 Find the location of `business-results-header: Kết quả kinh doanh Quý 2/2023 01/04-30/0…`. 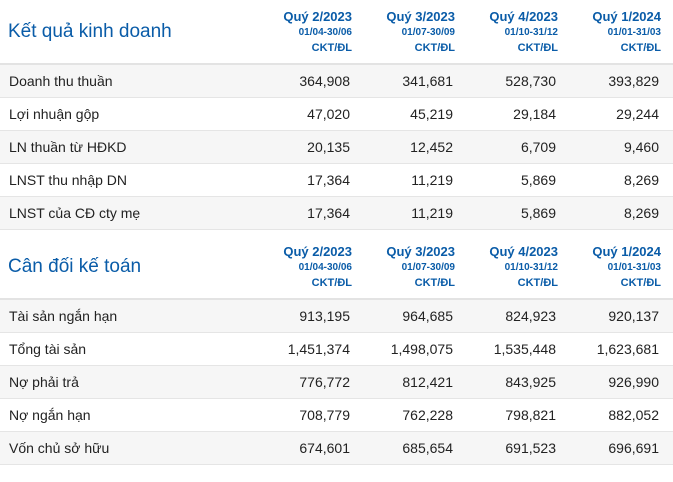

business-results-header: Kết quả kinh doanh Quý 2/2023 01/04-30/0… is located at coordinates (336, 32).